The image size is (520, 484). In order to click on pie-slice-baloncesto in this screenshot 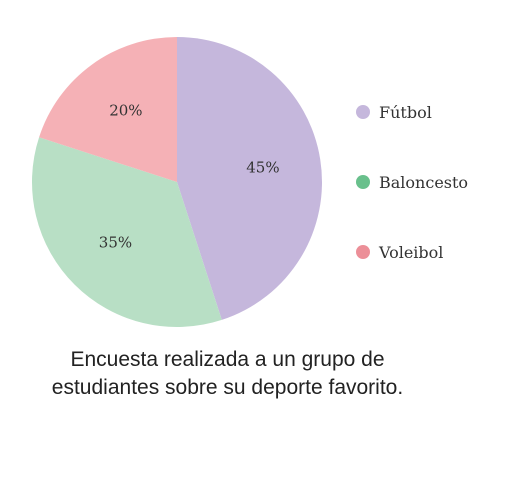, I will do `click(126, 232)`.